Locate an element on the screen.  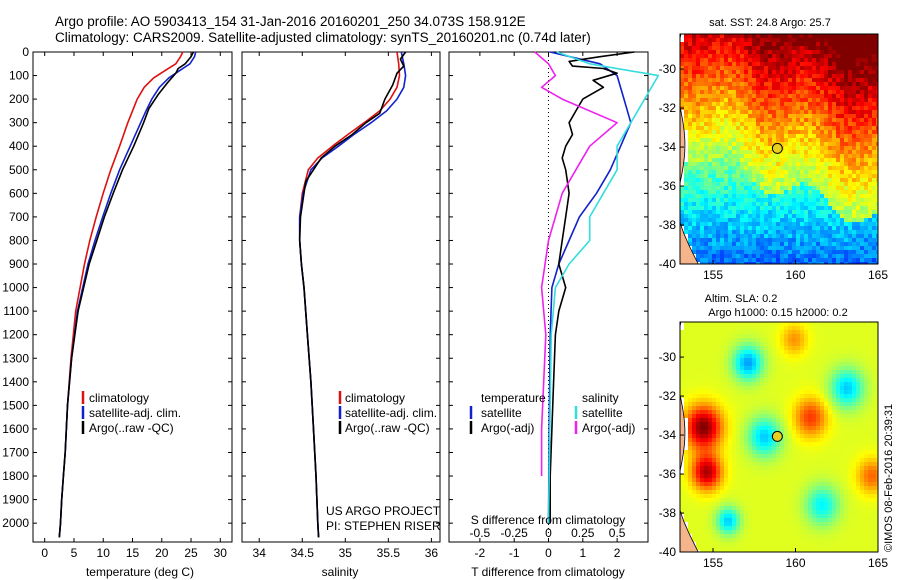
series-line-argo-raw-qc- is located at coordinates (126, 294).